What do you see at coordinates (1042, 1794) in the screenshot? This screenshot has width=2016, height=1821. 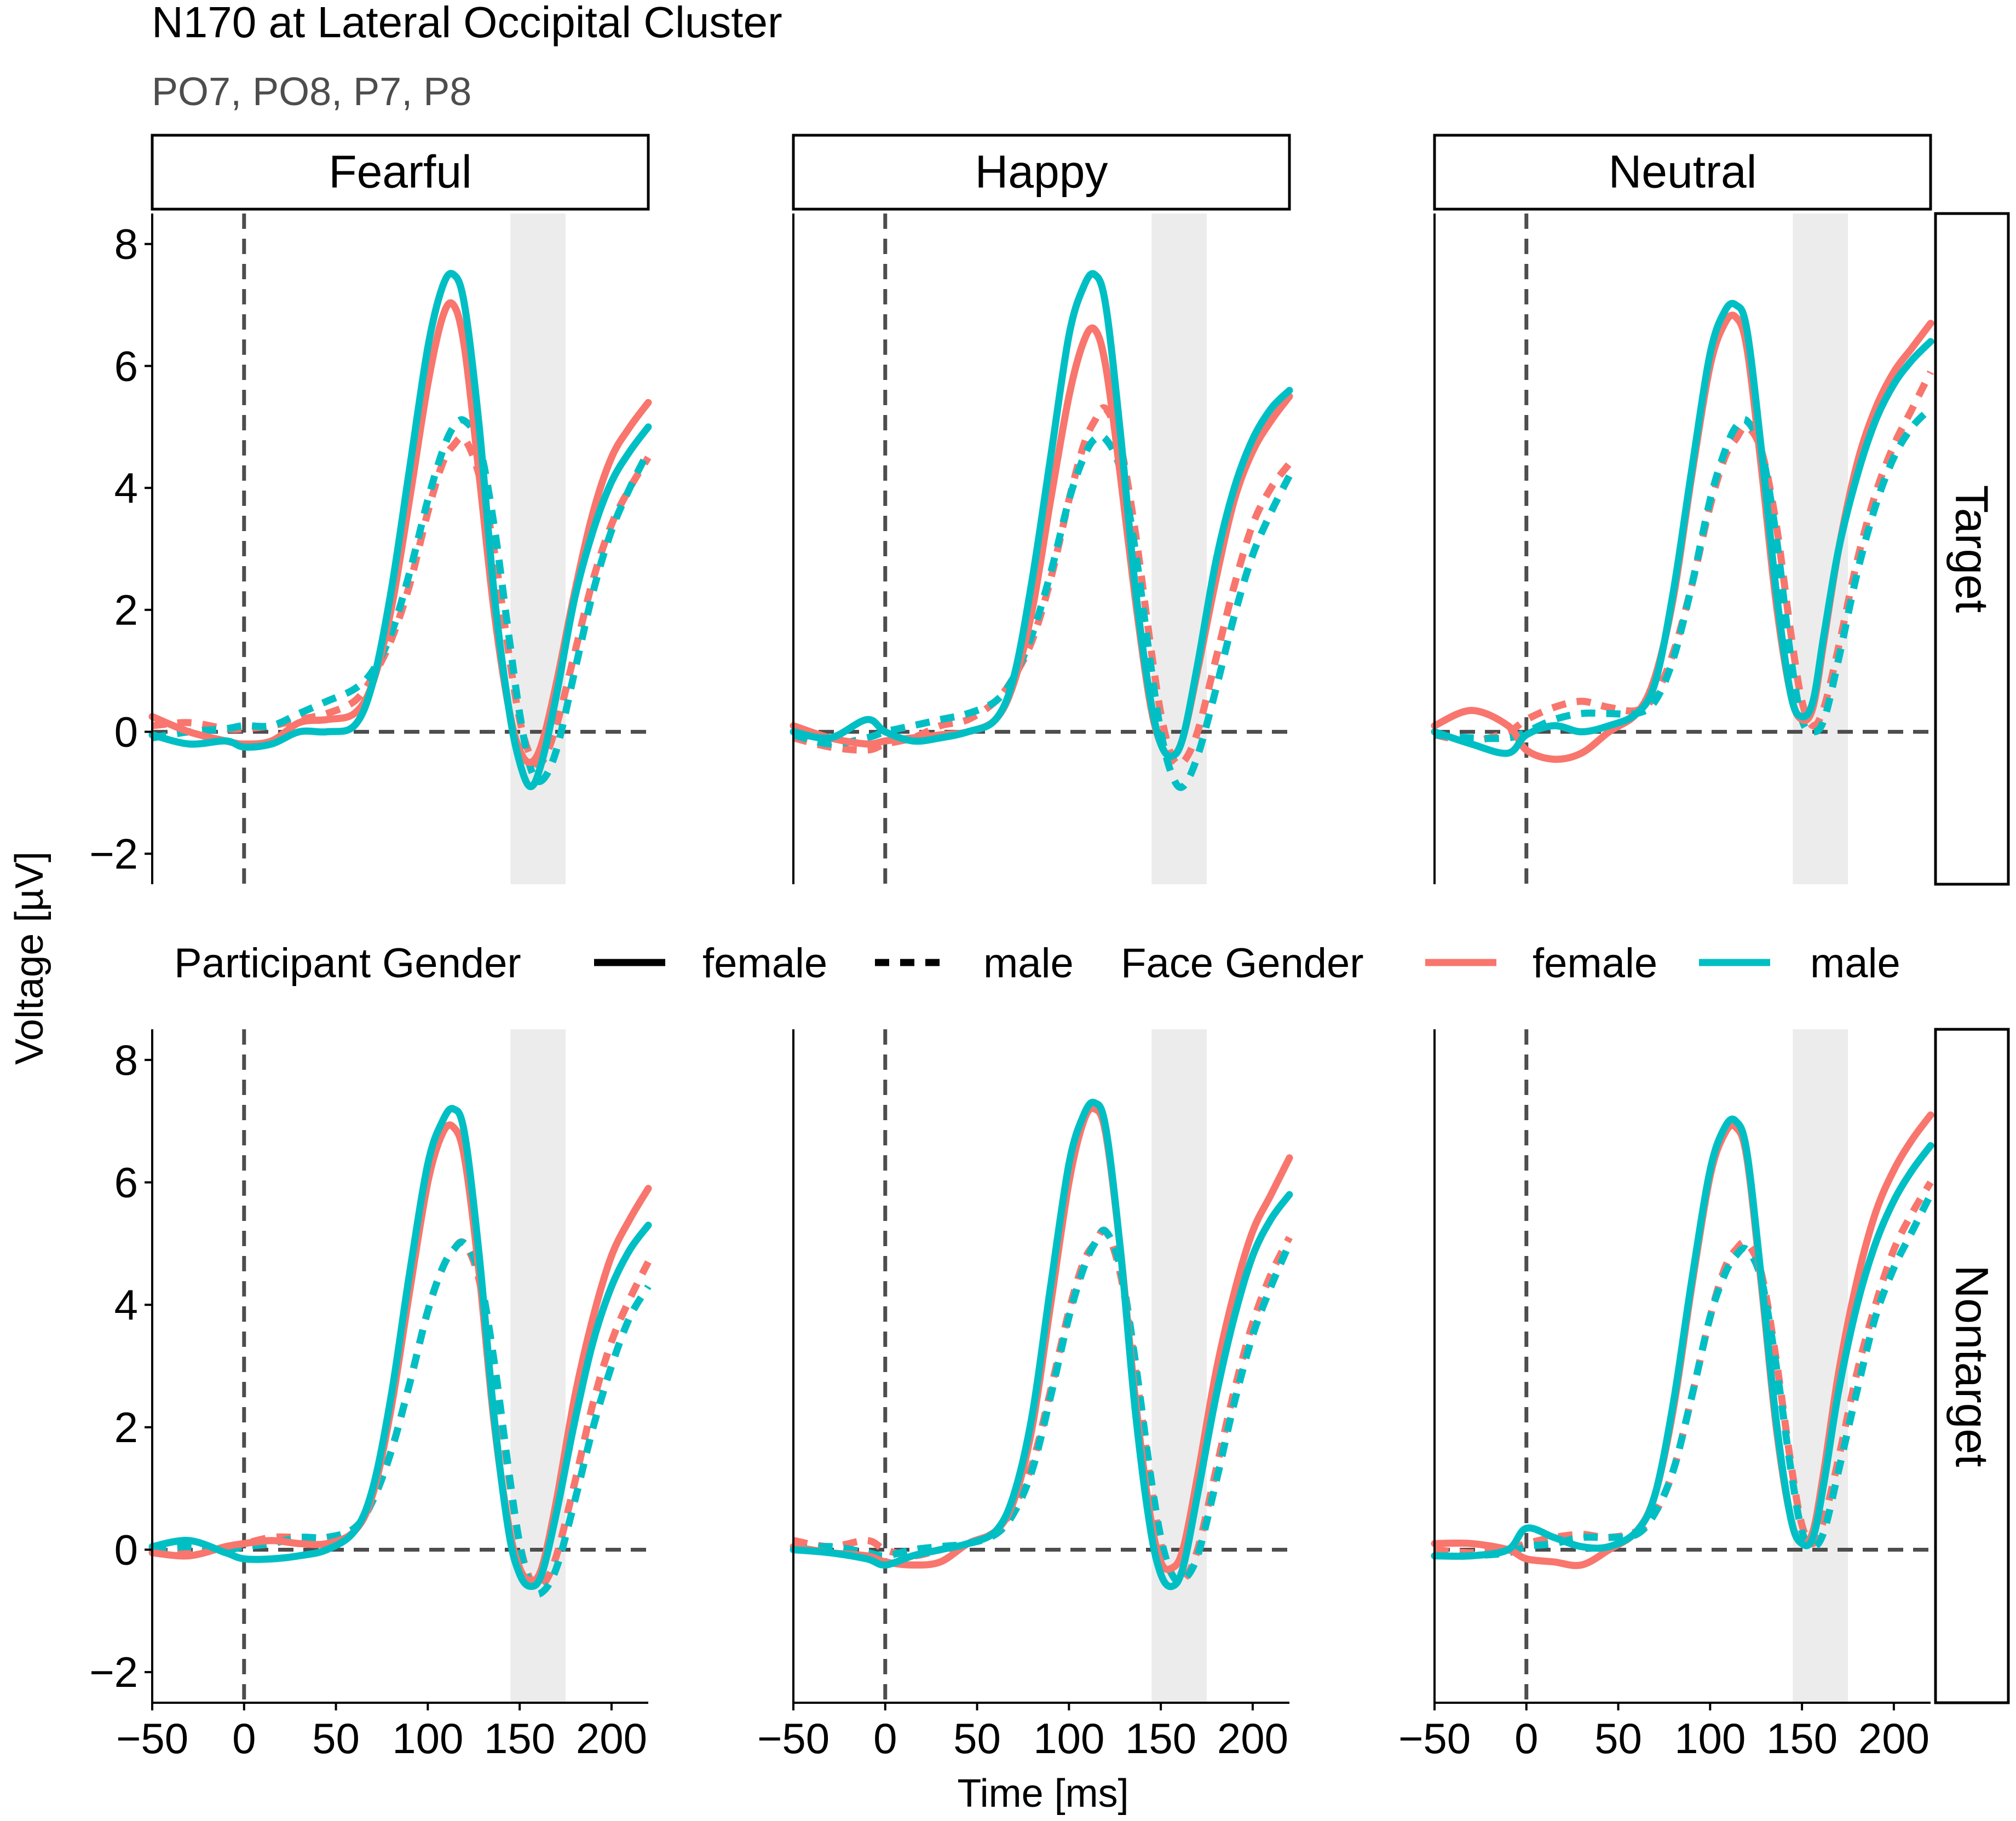 I see `x-axis-label: Time [ms]` at bounding box center [1042, 1794].